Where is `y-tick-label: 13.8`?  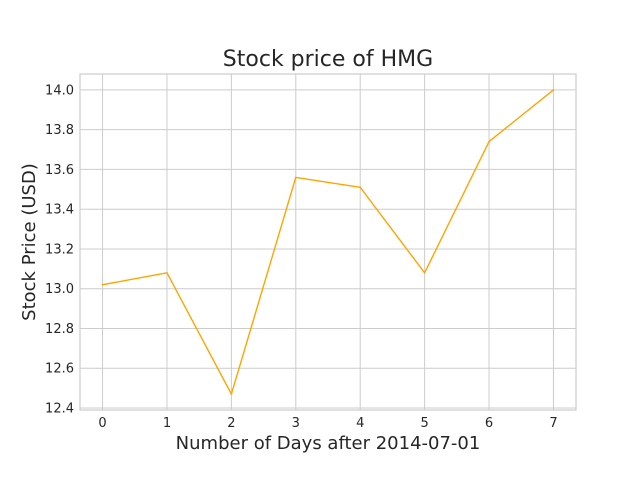
y-tick-label: 13.8 is located at coordinates (59, 130).